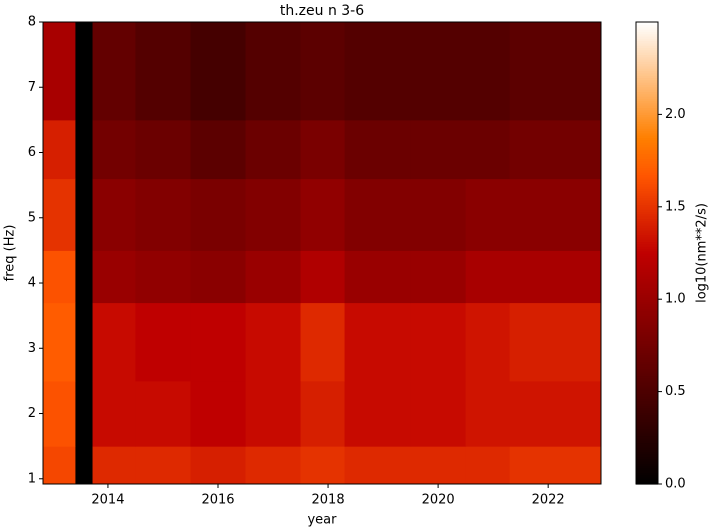 Image resolution: width=713 pixels, height=531 pixels. I want to click on colorbar-label: log10(nm**2/s), so click(702, 253).